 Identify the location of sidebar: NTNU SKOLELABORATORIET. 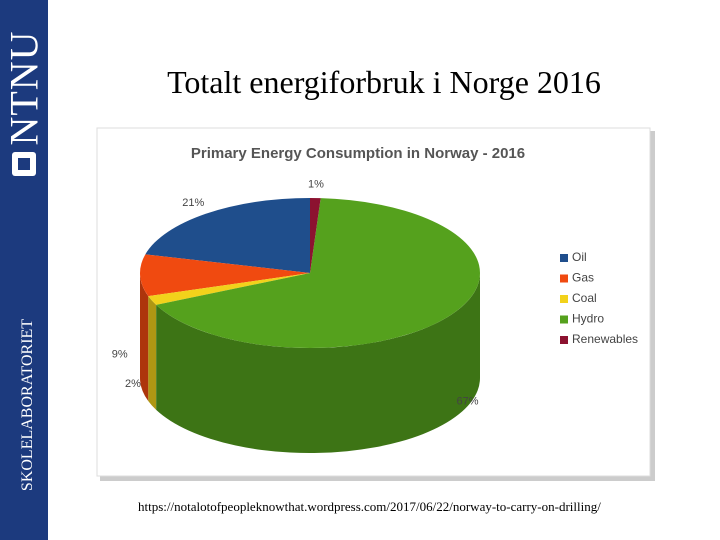
(24, 270).